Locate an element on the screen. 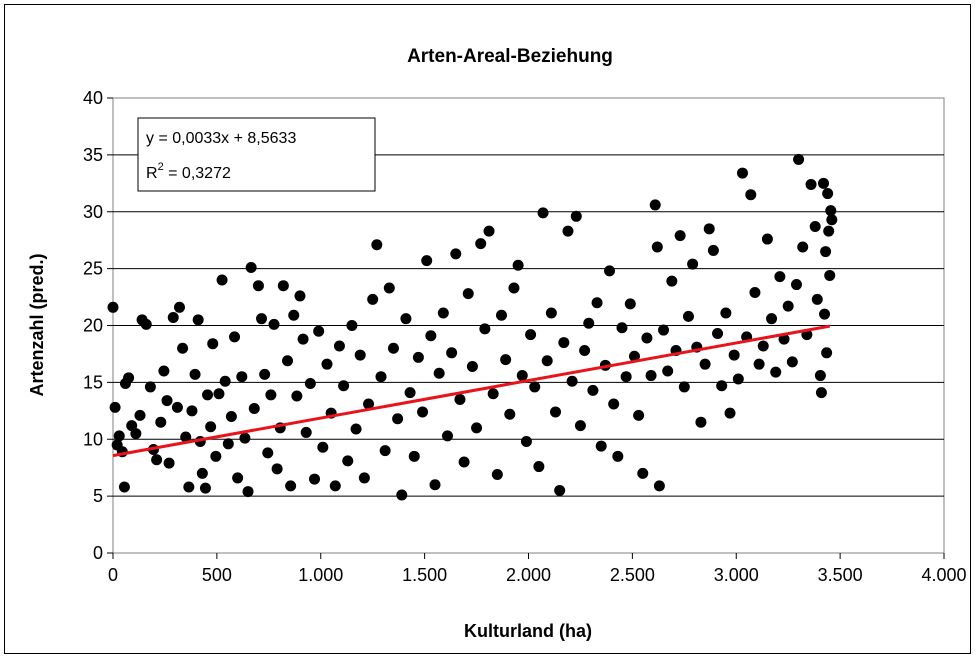 This screenshot has width=977, height=660. y-tick-label: 35 is located at coordinates (93, 155).